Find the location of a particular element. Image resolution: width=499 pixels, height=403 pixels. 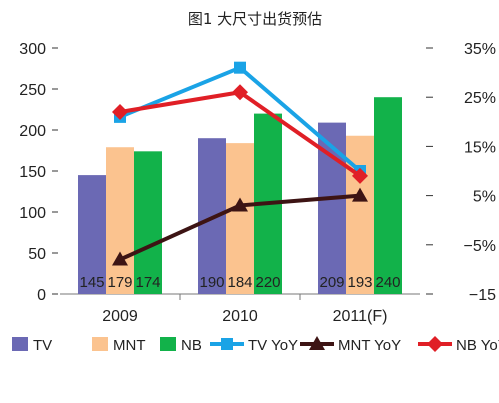

y-tick-label: 200 is located at coordinates (32, 131).